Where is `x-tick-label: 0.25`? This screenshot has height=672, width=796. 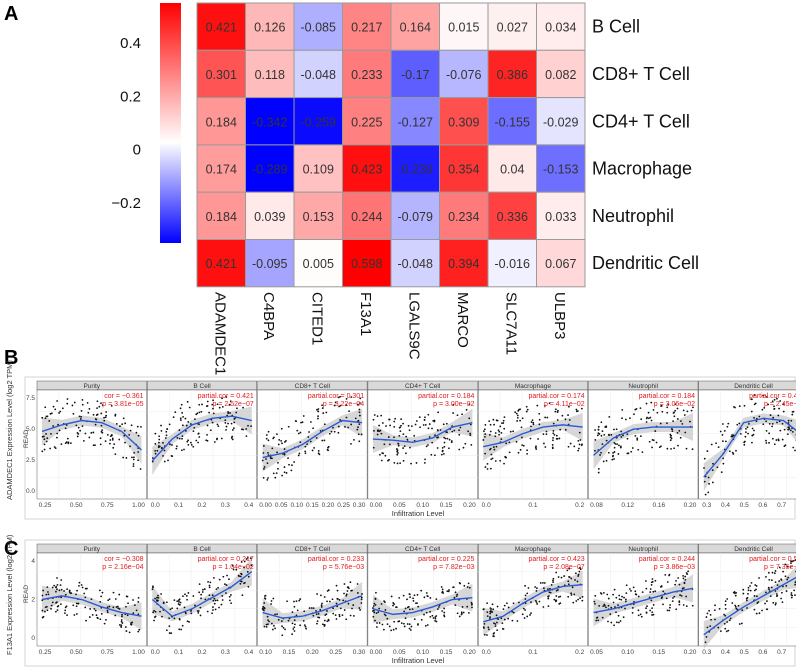
x-tick-label: 0.25 is located at coordinates (45, 652).